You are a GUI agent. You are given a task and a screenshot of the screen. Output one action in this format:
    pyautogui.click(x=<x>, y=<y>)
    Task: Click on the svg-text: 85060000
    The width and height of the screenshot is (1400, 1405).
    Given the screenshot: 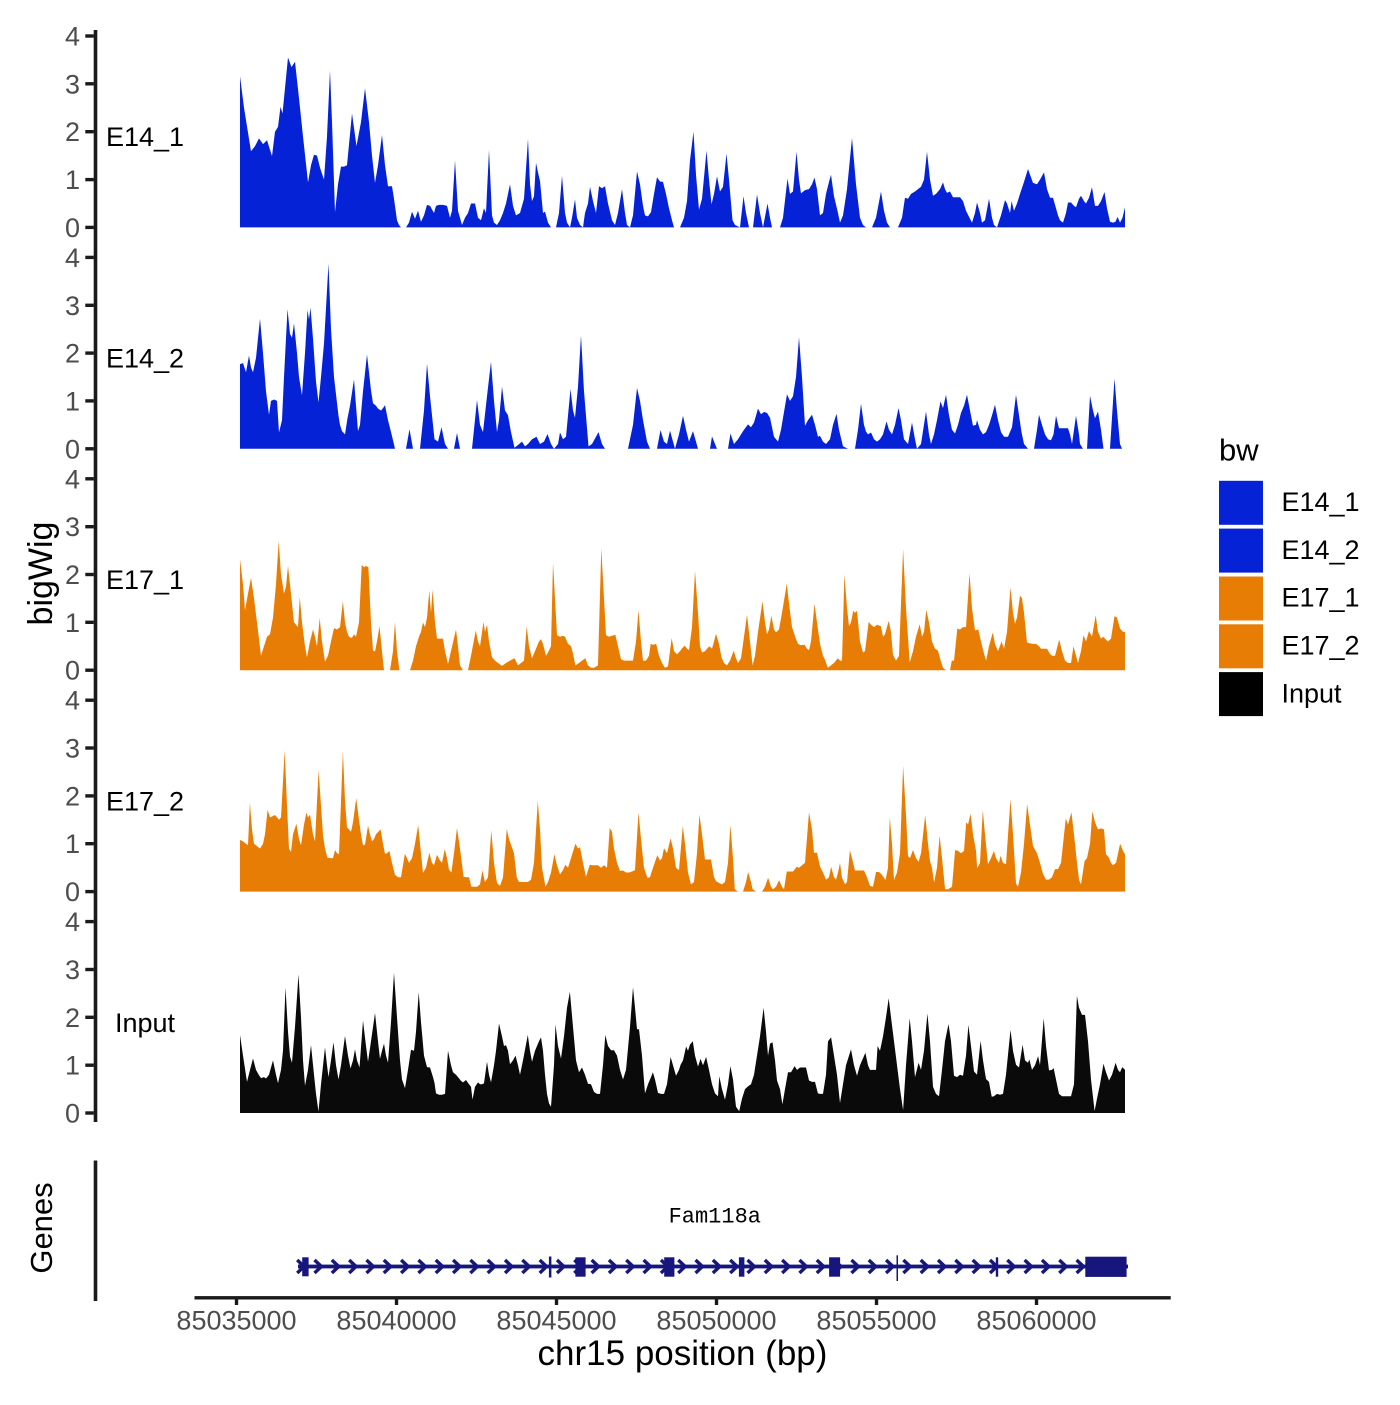 What is the action you would take?
    pyautogui.click(x=1036, y=1321)
    